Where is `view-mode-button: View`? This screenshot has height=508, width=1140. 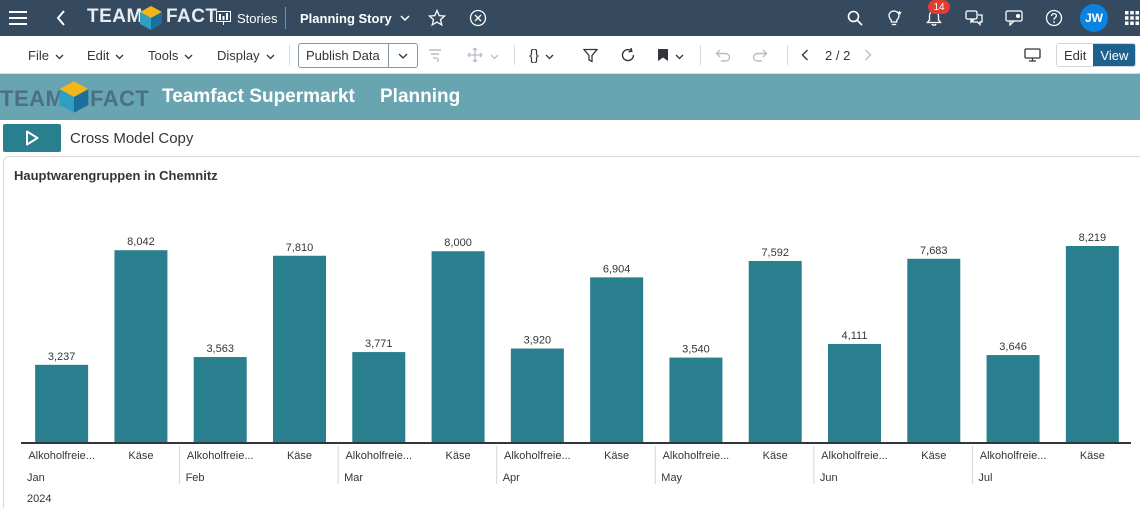 view-mode-button: View is located at coordinates (1114, 55).